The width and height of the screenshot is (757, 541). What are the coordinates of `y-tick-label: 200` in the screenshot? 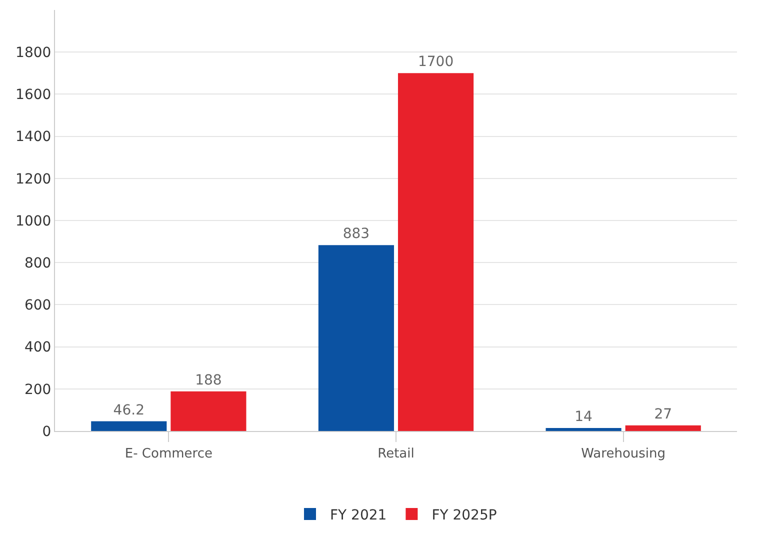 It's located at (38, 390).